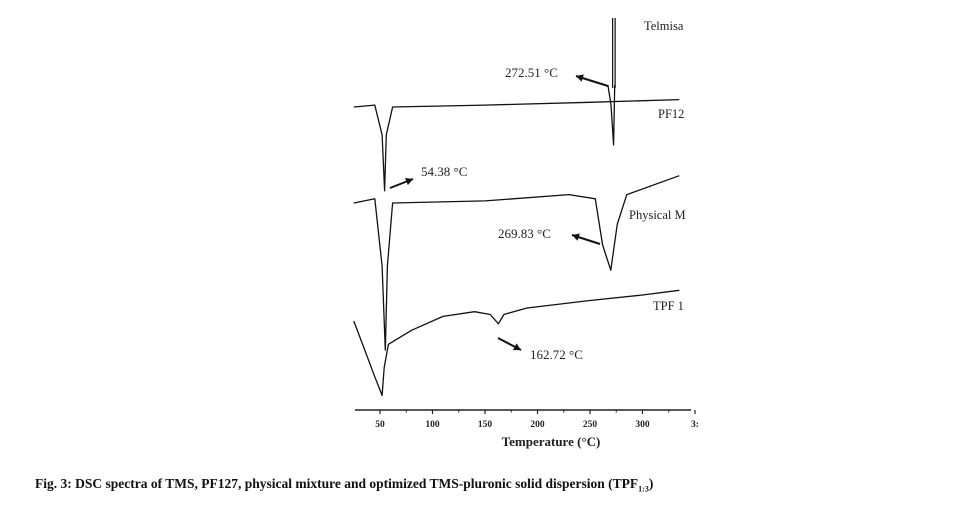 This screenshot has height=512, width=955. I want to click on peak-annotations: 272.51 °C 54.38 °C 269.83 °C 162.72 °C, so click(499, 213).